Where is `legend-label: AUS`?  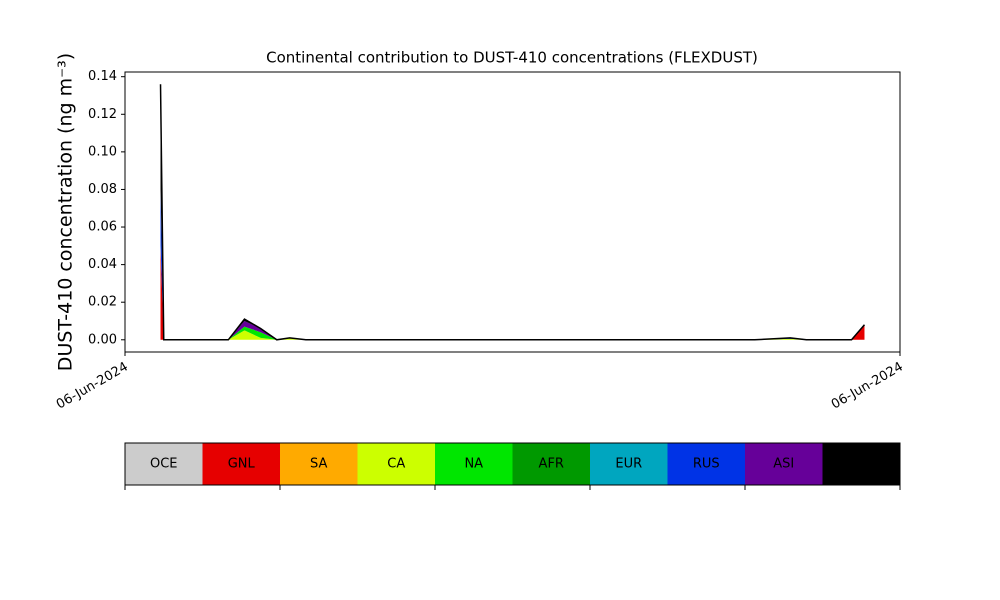 legend-label: AUS is located at coordinates (861, 464).